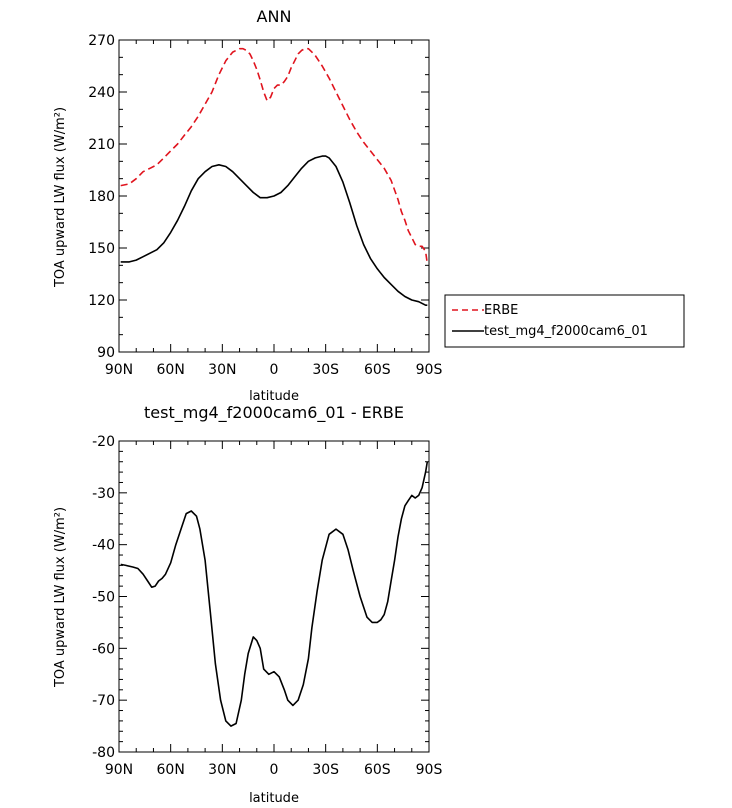 This screenshot has height=808, width=732. Describe the element at coordinates (103, 442) in the screenshot. I see `y-tick-label: -20` at that location.